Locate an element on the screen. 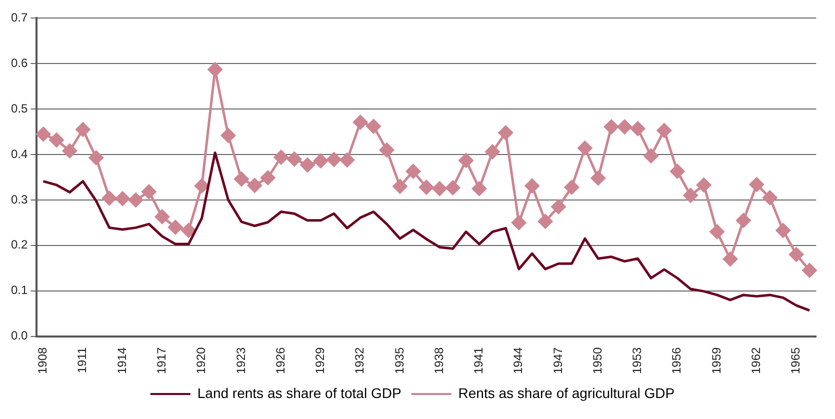 This screenshot has height=419, width=835. x-tick-label: 1920 is located at coordinates (201, 360).